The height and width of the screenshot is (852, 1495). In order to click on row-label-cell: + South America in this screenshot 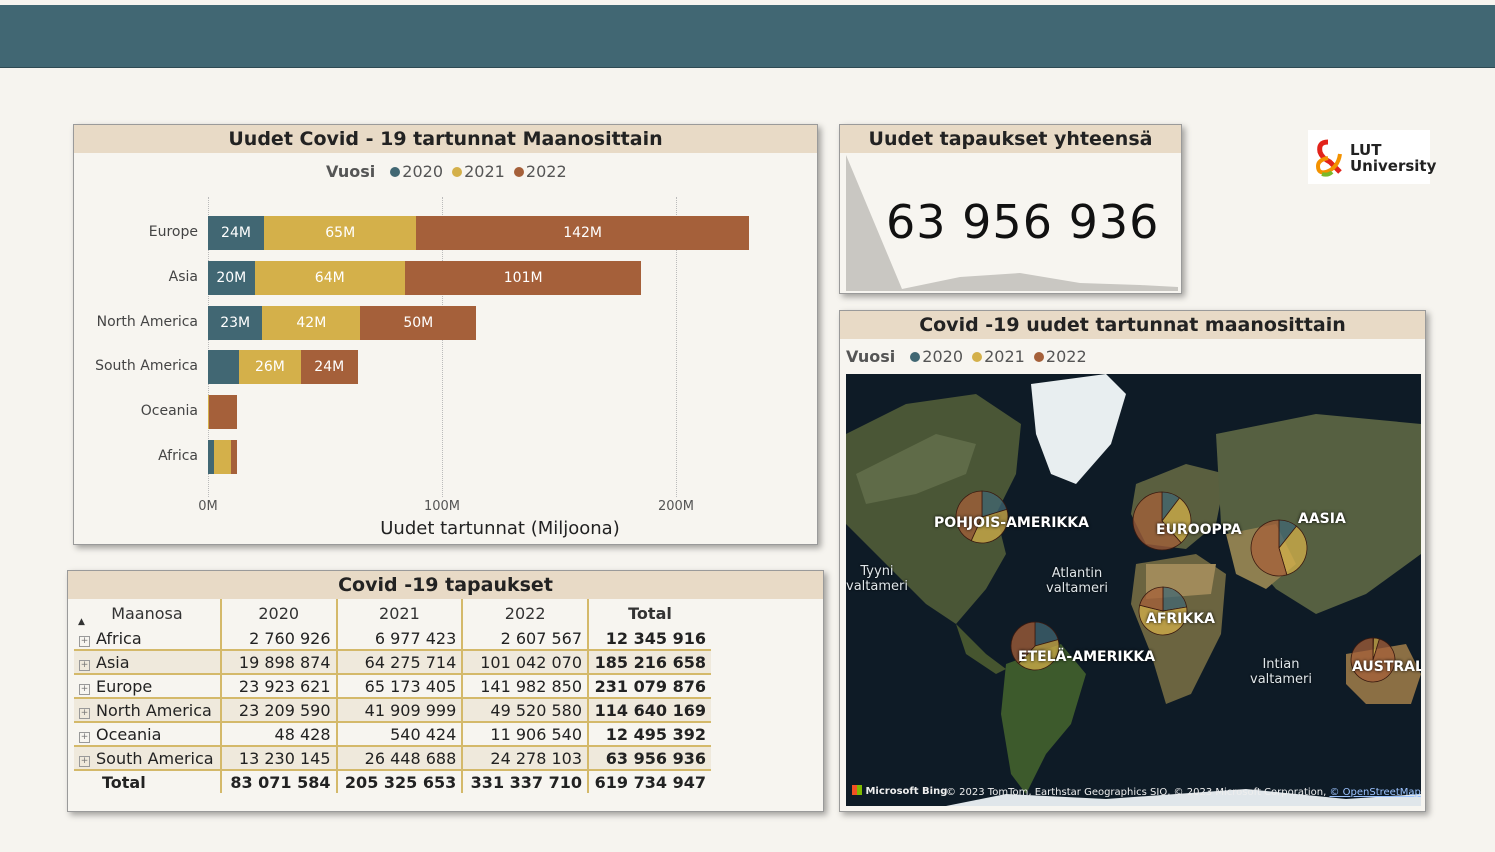, I will do `click(148, 758)`.